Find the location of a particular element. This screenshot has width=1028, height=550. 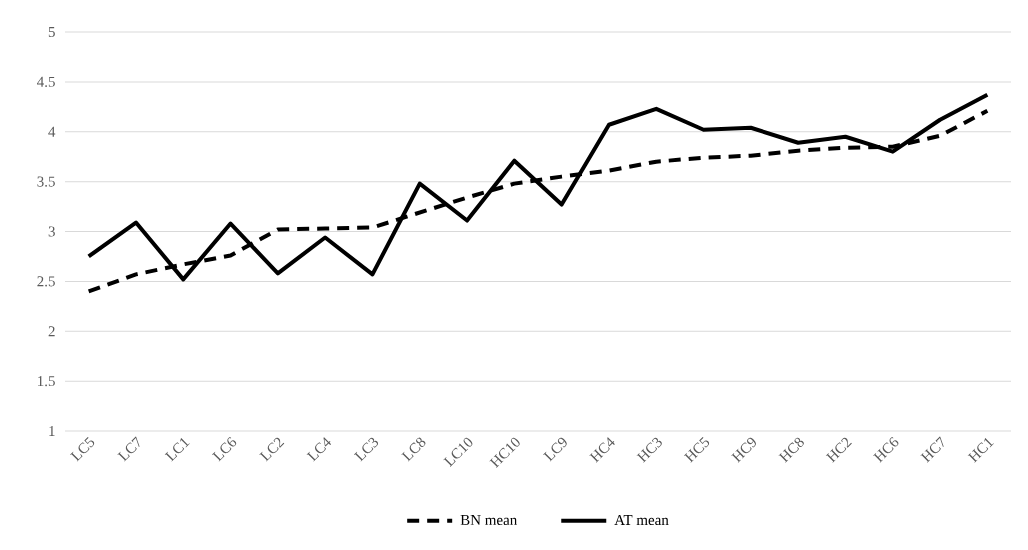

x-tick-label: LC1 is located at coordinates (177, 450).